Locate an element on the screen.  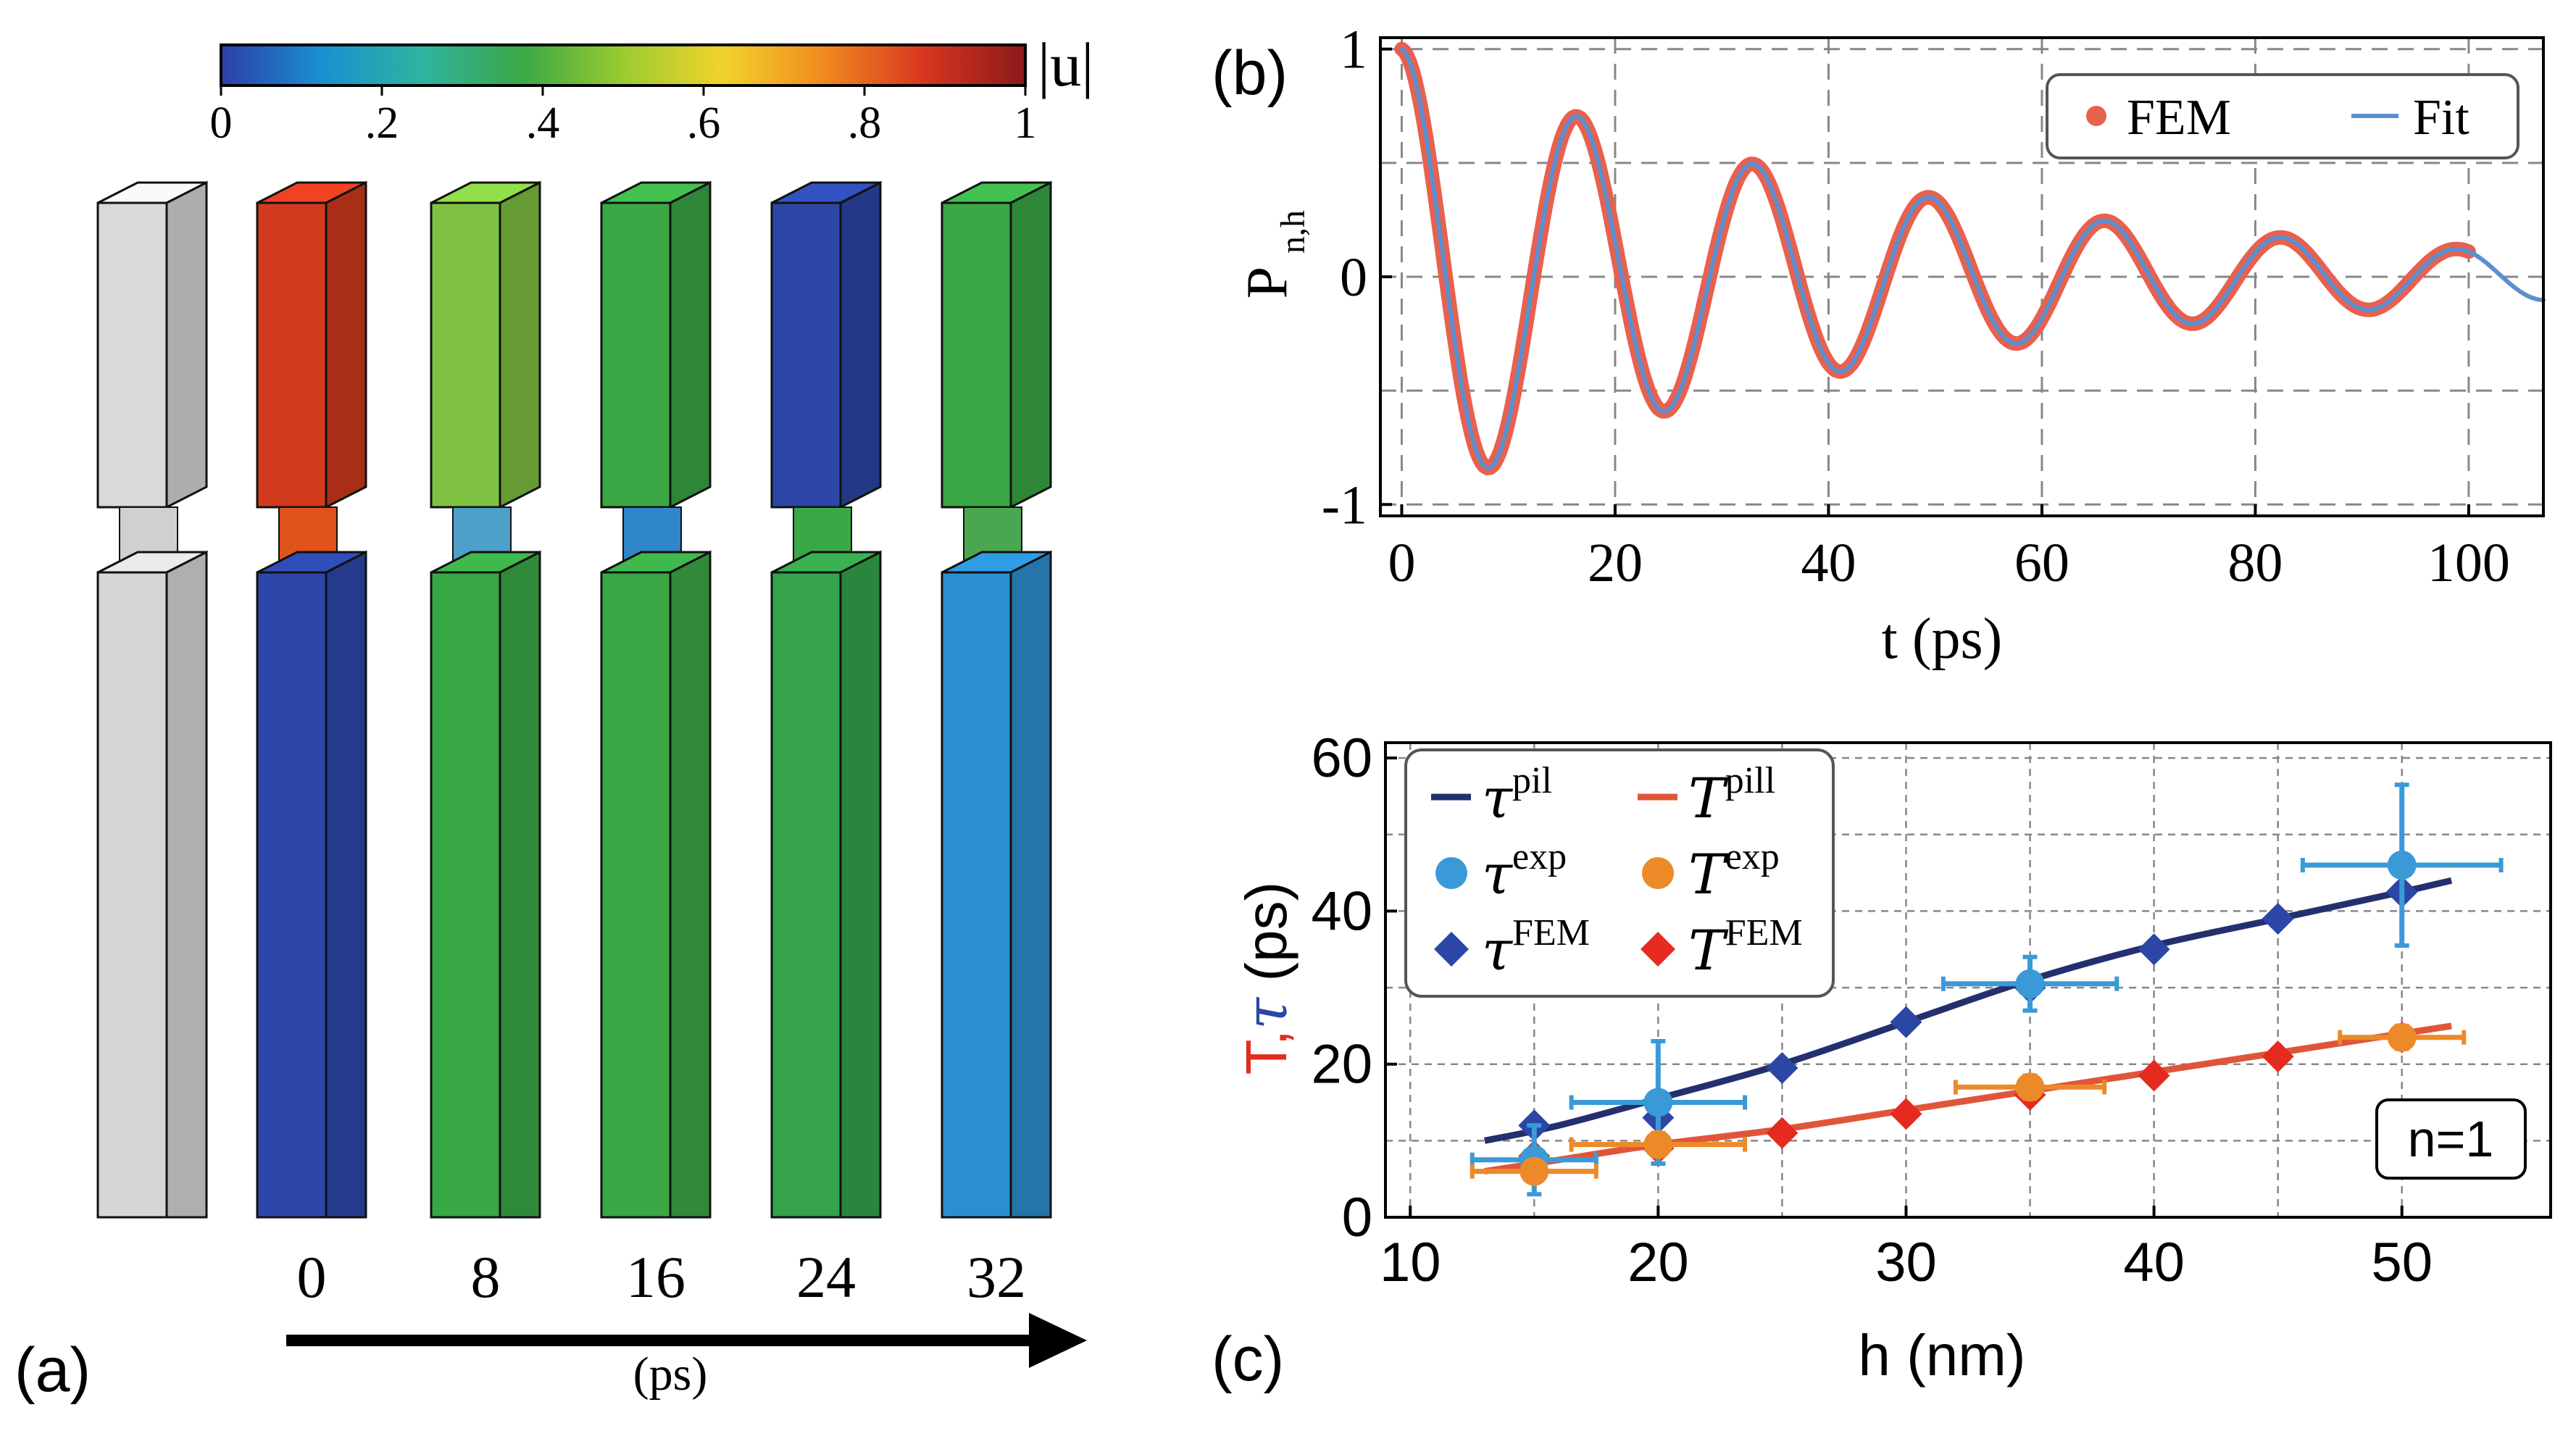
c-legend-label: τexp is located at coordinates (1524, 871).